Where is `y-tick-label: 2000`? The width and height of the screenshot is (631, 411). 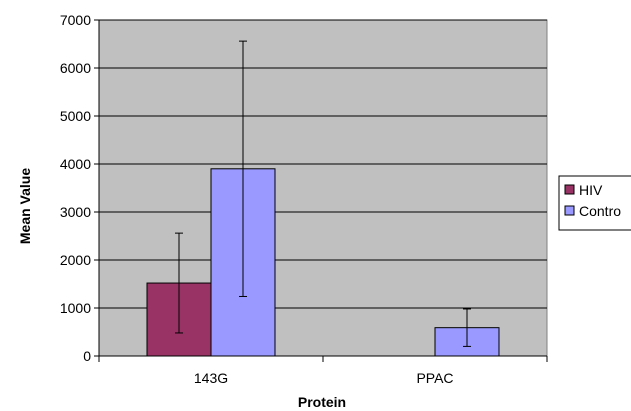
y-tick-label: 2000 is located at coordinates (75, 260).